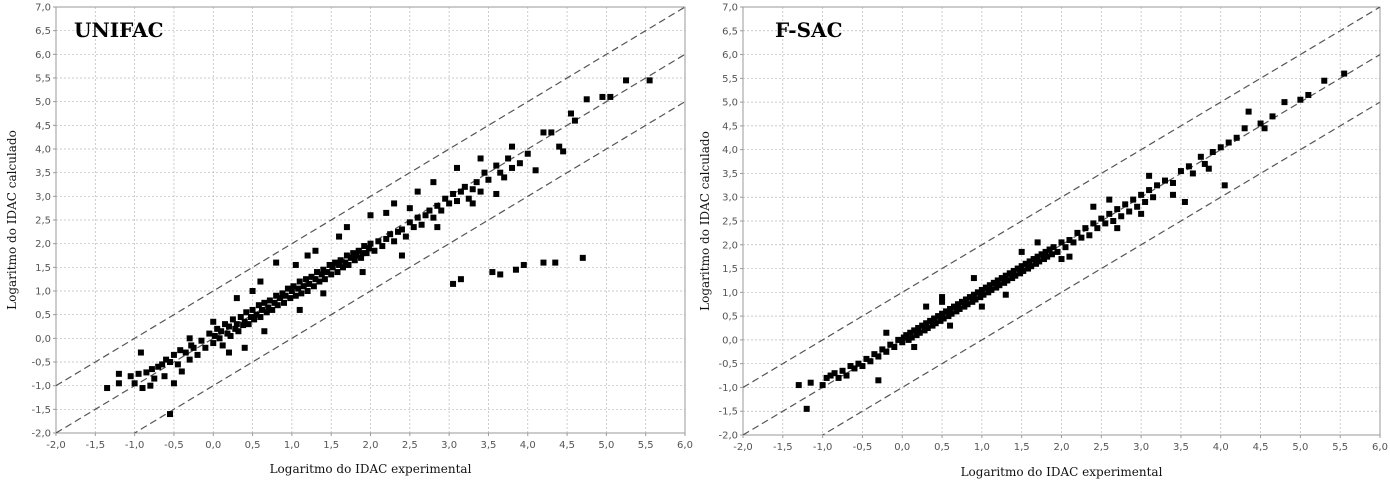 The height and width of the screenshot is (485, 1390). Describe the element at coordinates (1300, 447) in the screenshot. I see `fsac-x-tick-label: 5,0` at that location.